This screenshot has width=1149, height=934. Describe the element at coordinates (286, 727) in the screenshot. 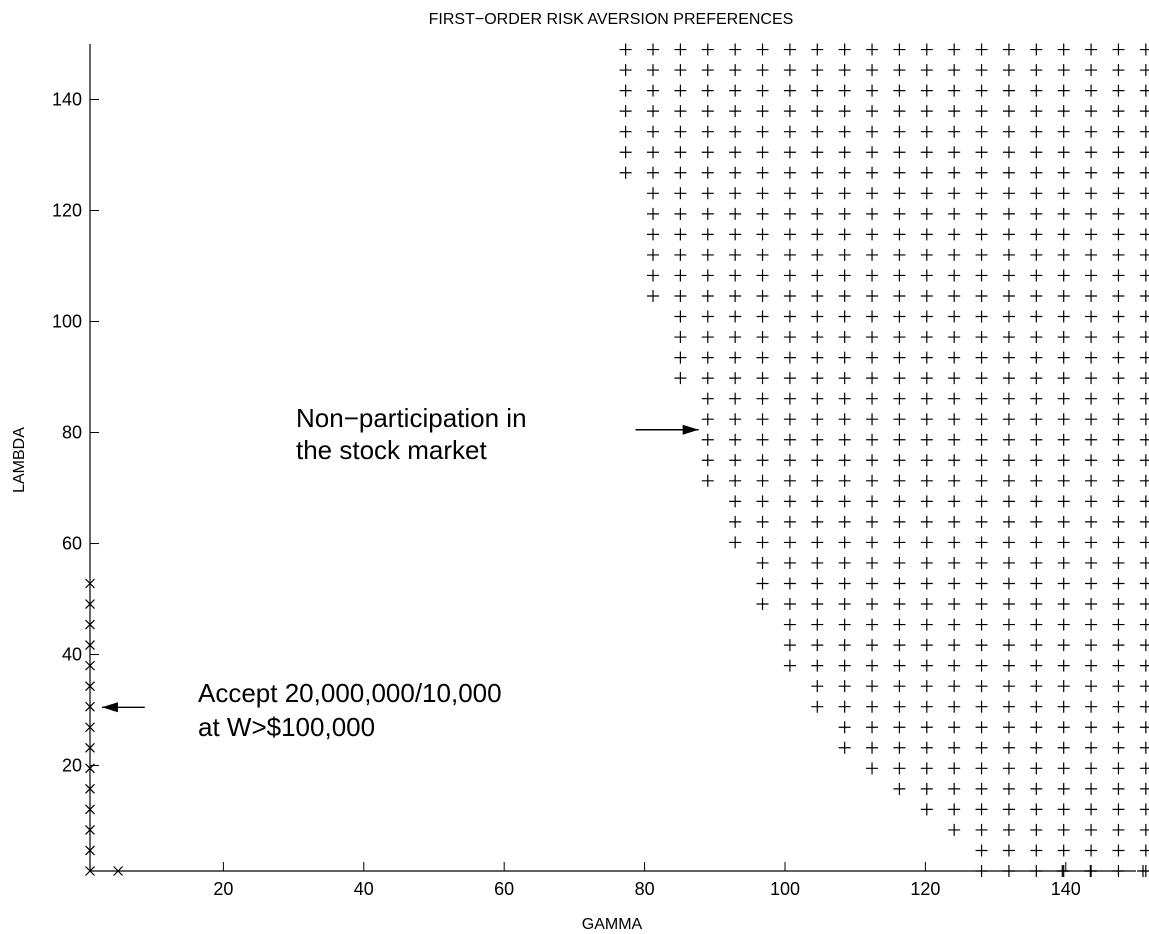

I see `annotation-text: at W>$100,000` at that location.